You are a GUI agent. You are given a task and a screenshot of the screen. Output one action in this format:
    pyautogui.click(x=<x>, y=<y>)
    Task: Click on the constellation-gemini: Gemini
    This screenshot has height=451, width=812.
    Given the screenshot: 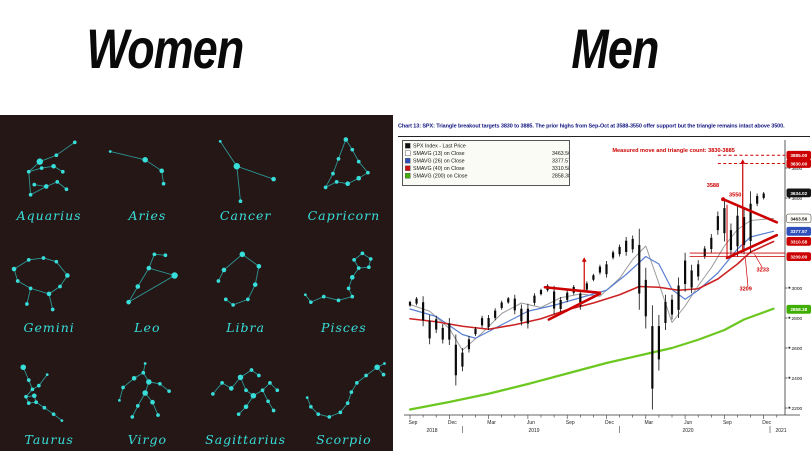 What is the action you would take?
    pyautogui.click(x=49, y=283)
    